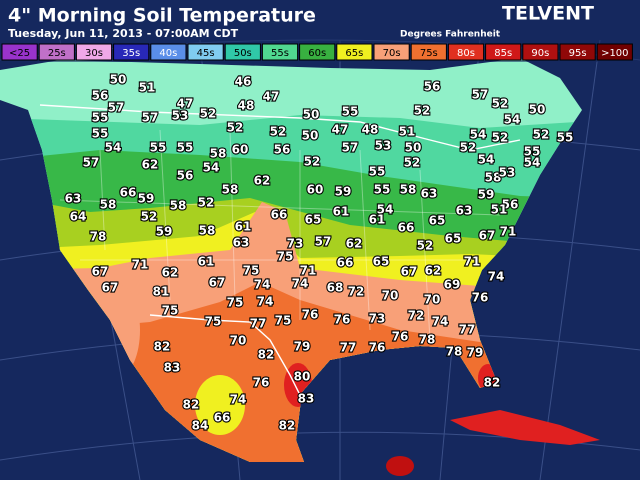 The image size is (640, 480). I want to click on brand: TELVENT, so click(548, 14).